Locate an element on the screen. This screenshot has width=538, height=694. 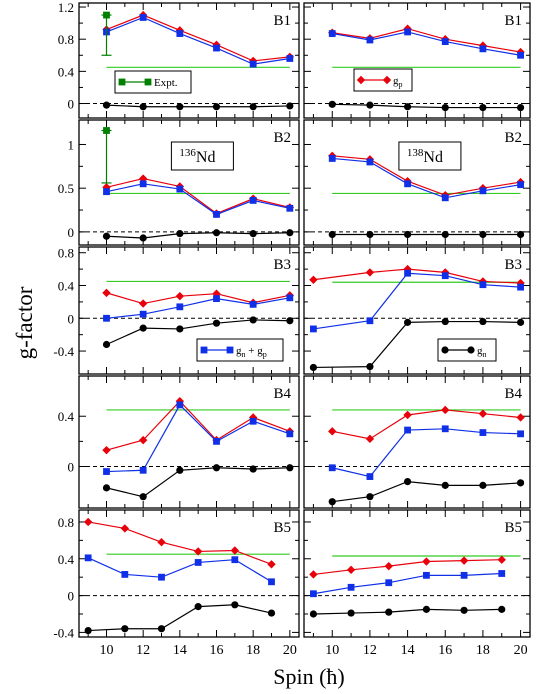
nucleus-label-box is located at coordinates (430, 156).